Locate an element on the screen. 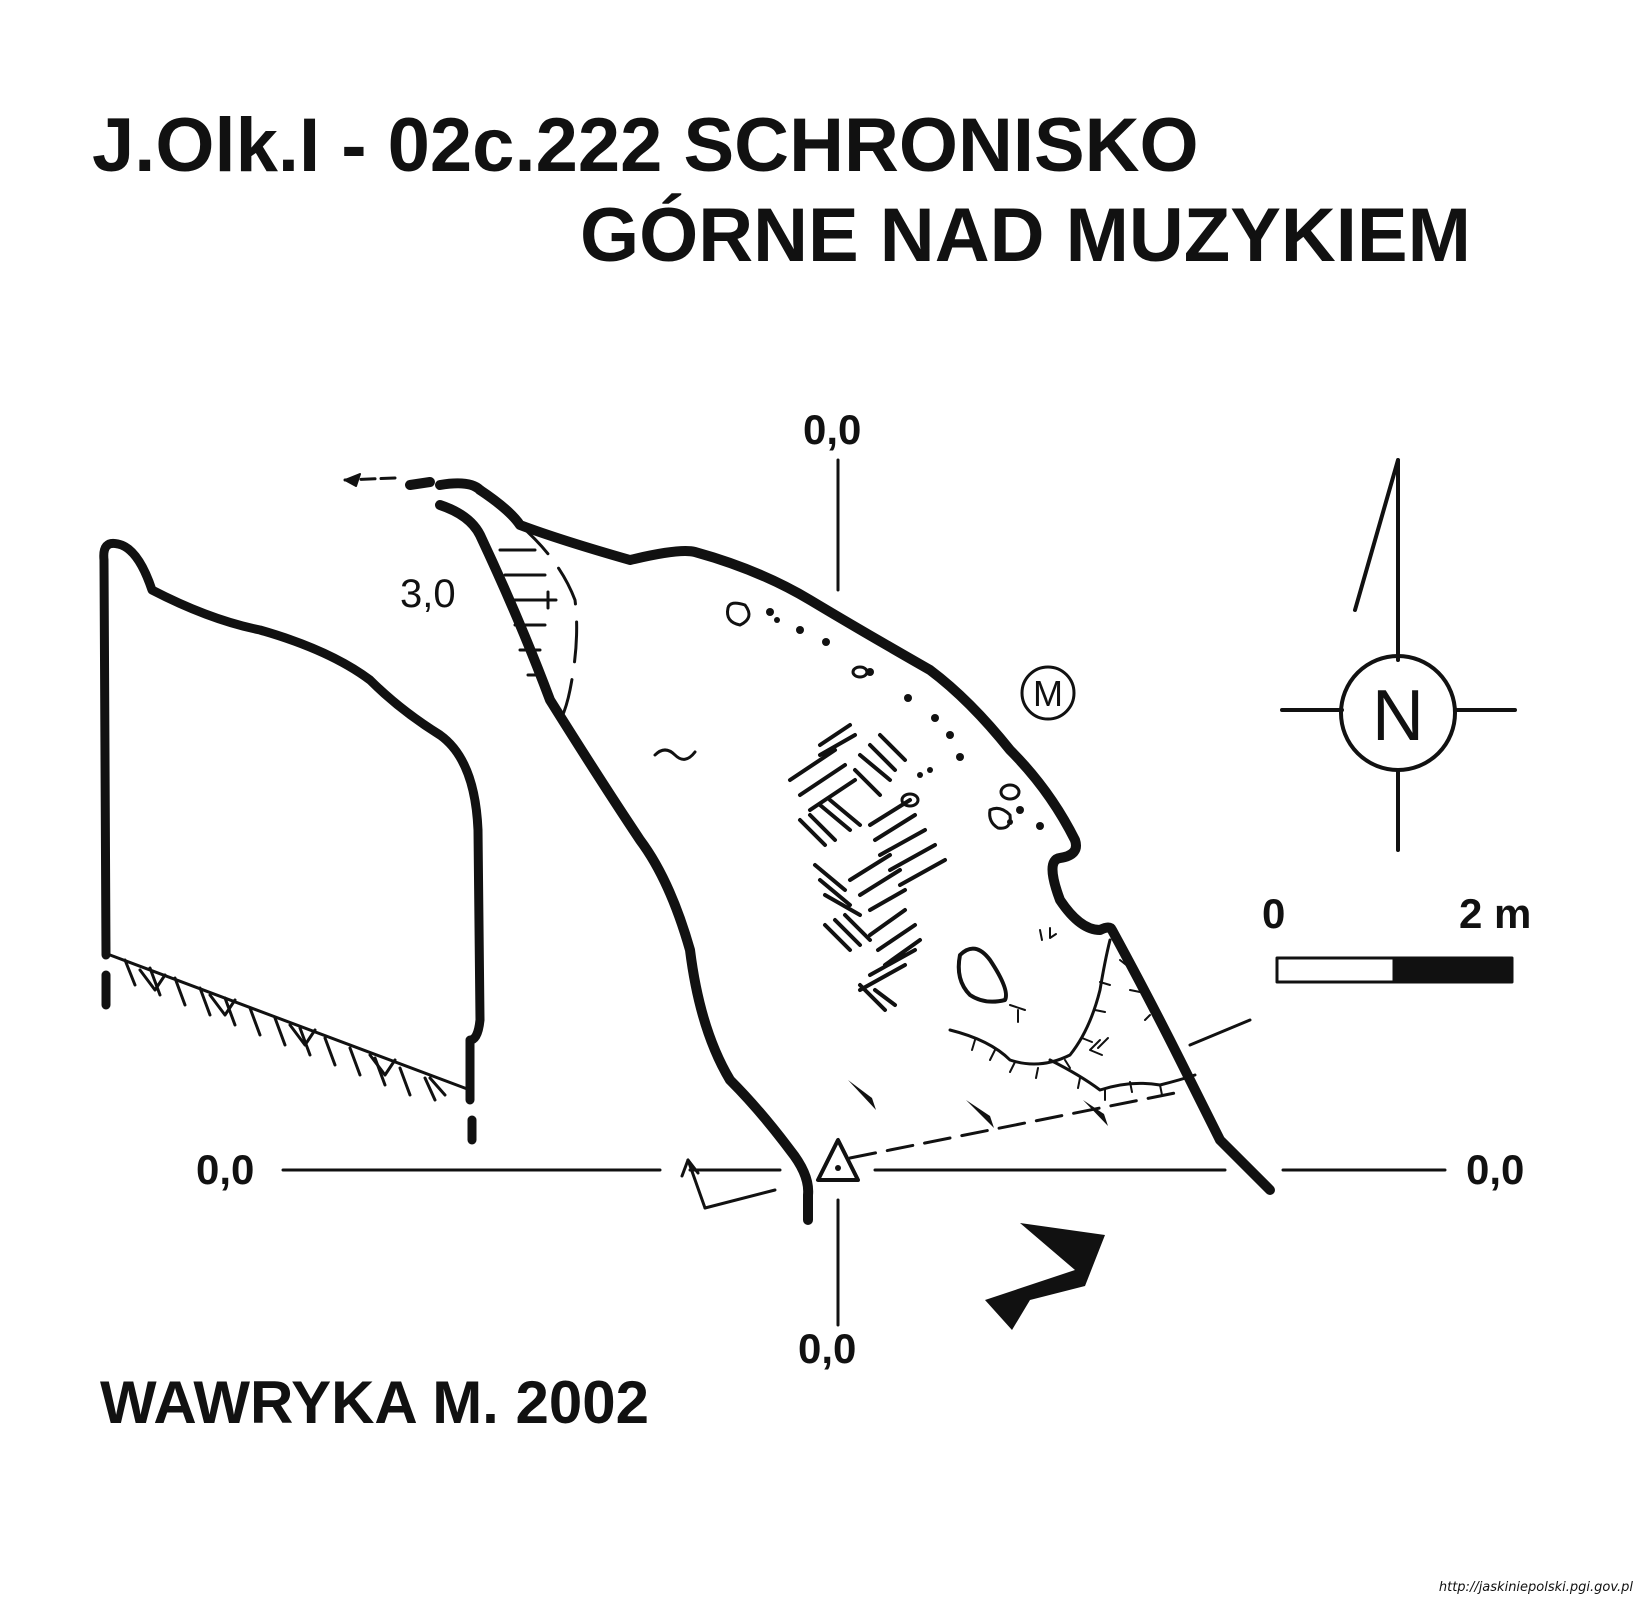  wave-symbol is located at coordinates (675, 754).